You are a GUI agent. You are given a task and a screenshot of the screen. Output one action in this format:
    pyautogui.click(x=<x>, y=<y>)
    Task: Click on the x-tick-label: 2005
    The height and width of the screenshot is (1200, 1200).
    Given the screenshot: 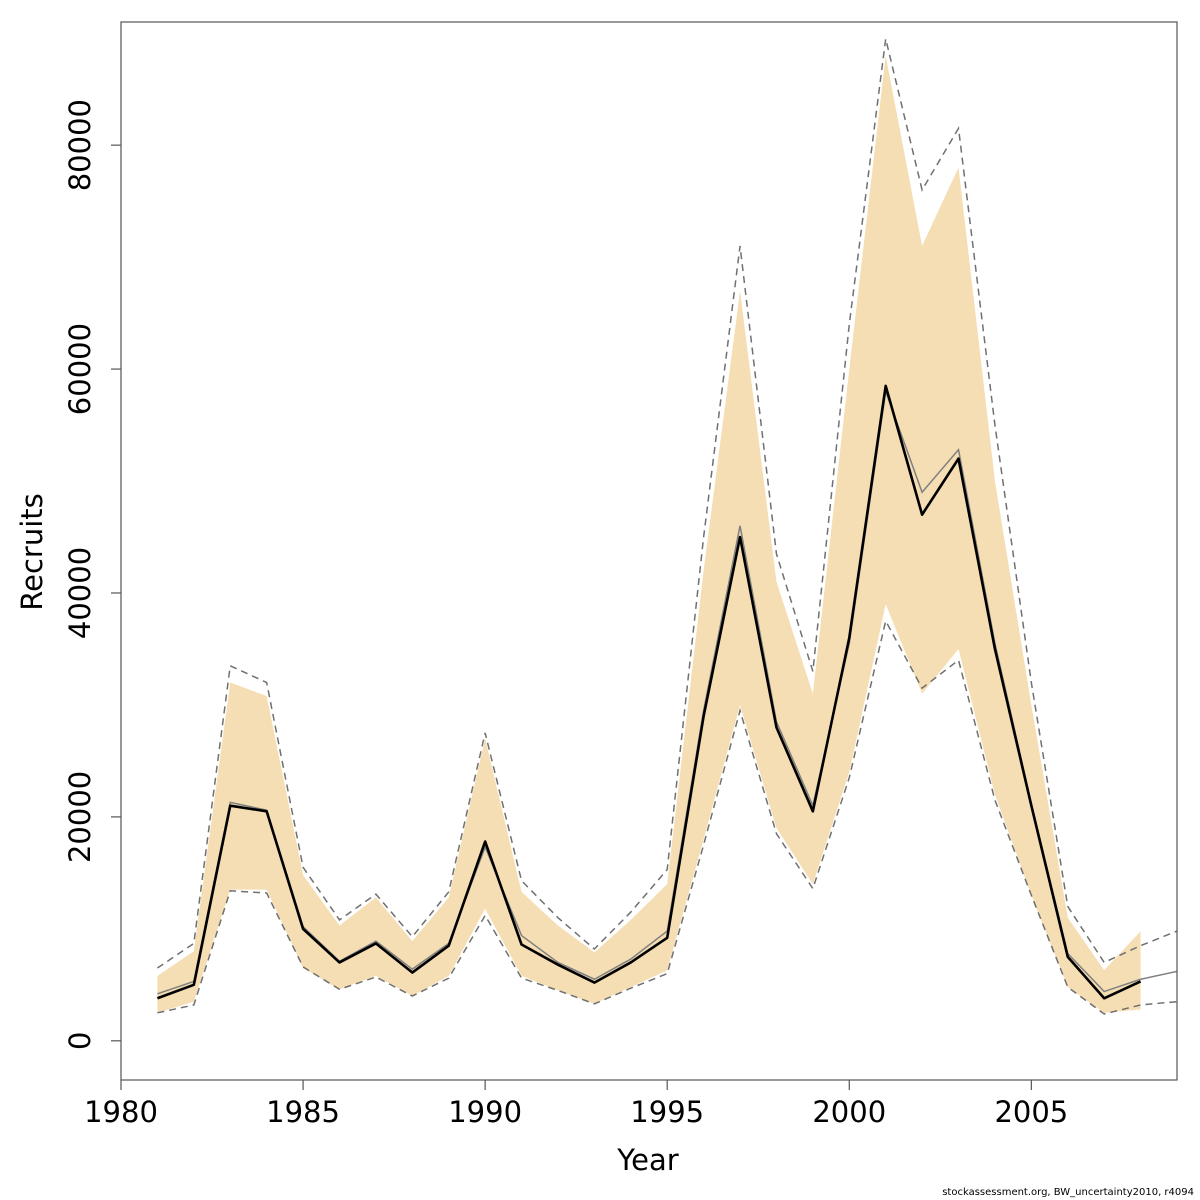 What is the action you would take?
    pyautogui.click(x=1031, y=1112)
    